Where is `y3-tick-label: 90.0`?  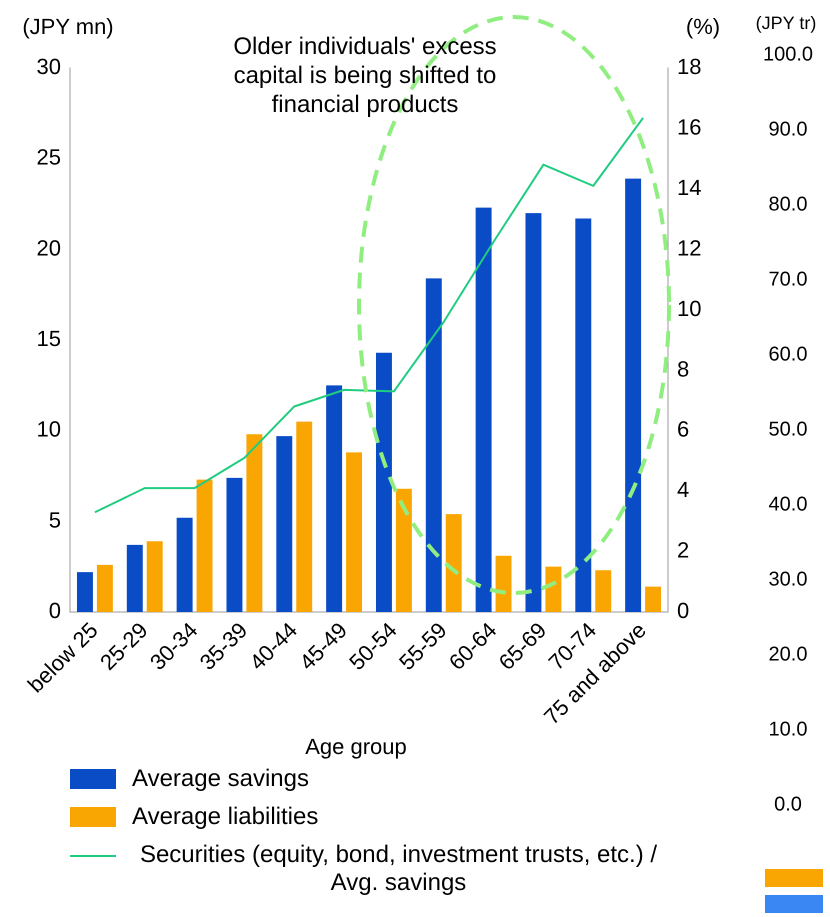
y3-tick-label: 90.0 is located at coordinates (788, 129).